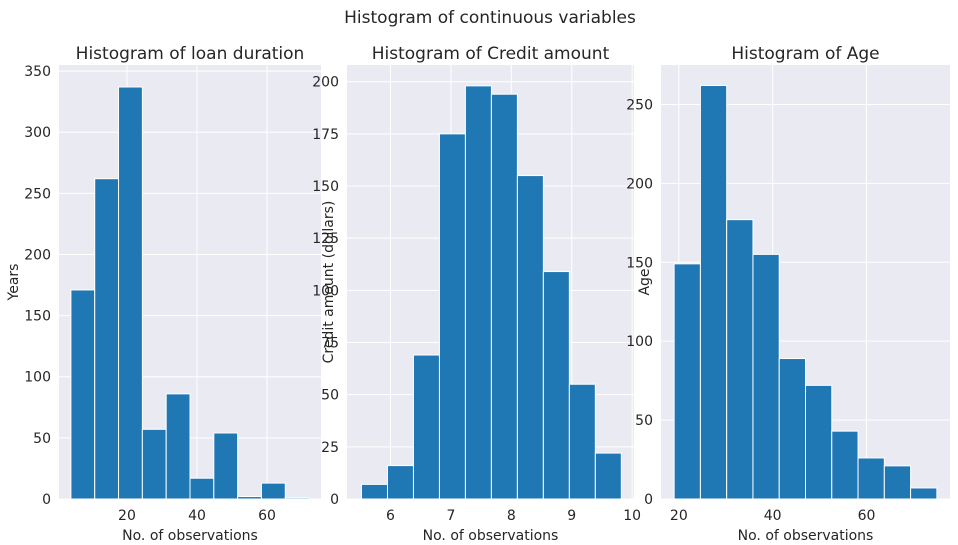 The image size is (958, 545). Describe the element at coordinates (571, 516) in the screenshot. I see `x-tick-label: 9` at that location.